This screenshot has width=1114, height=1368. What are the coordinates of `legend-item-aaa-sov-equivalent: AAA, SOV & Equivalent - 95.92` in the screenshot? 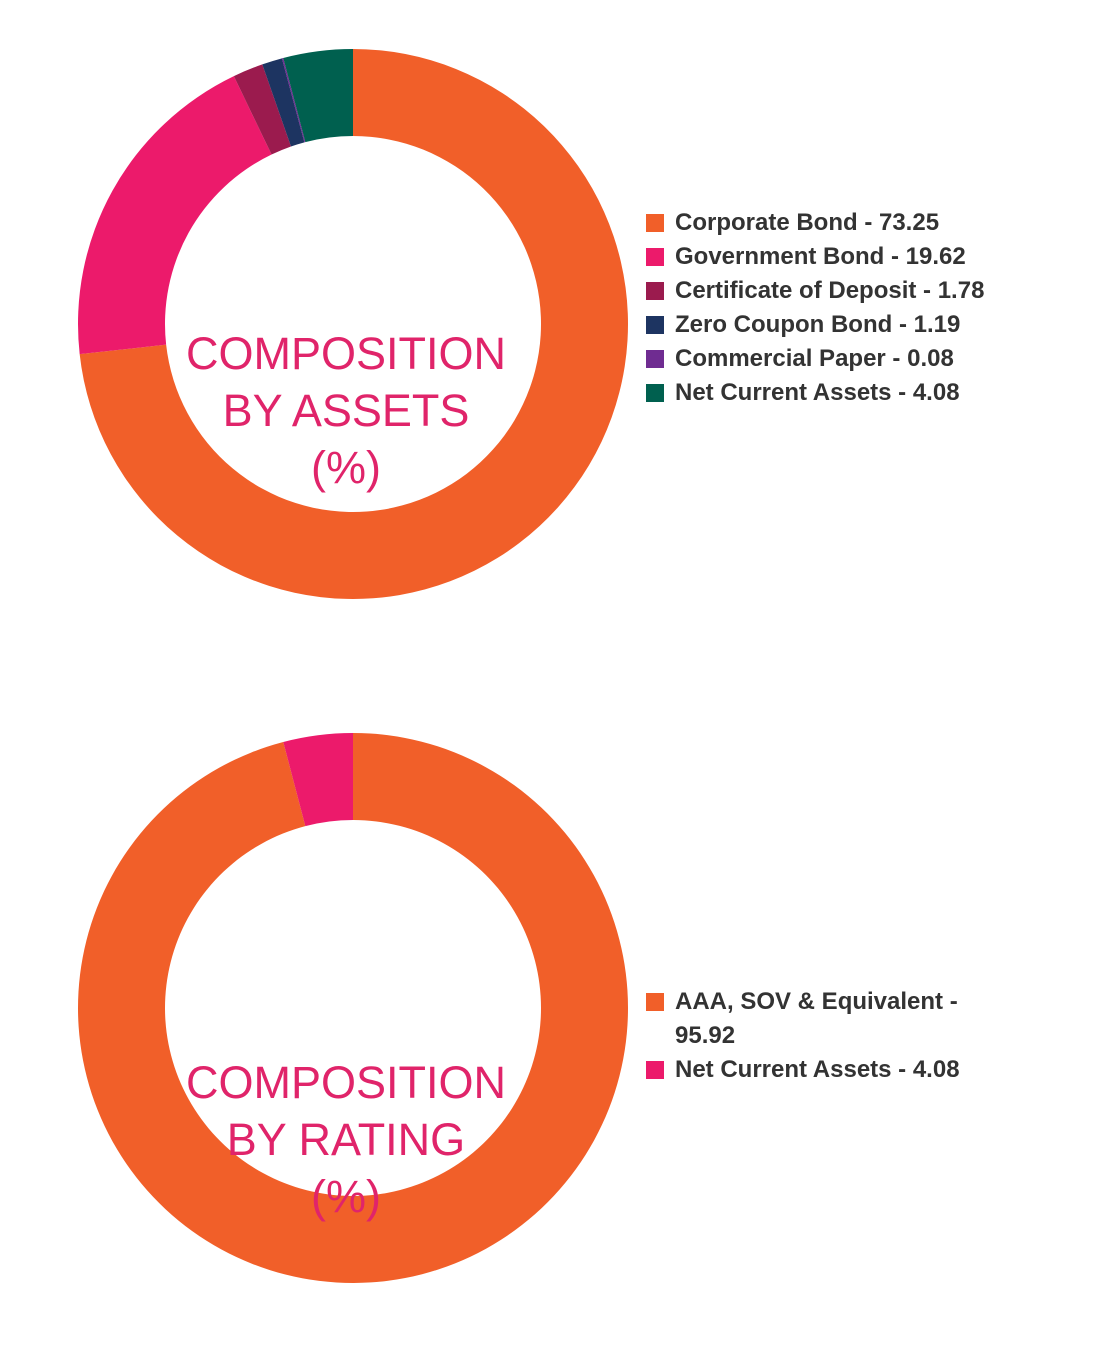 It's located at (825, 1019).